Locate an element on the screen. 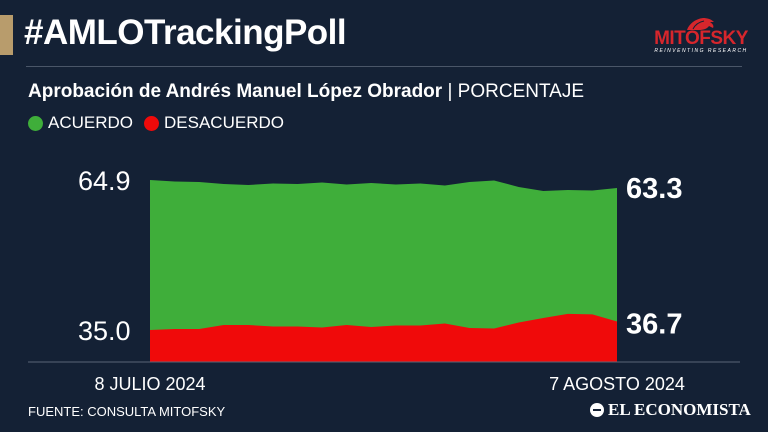  legend-item-acuerdo: ACUERDO is located at coordinates (80, 123).